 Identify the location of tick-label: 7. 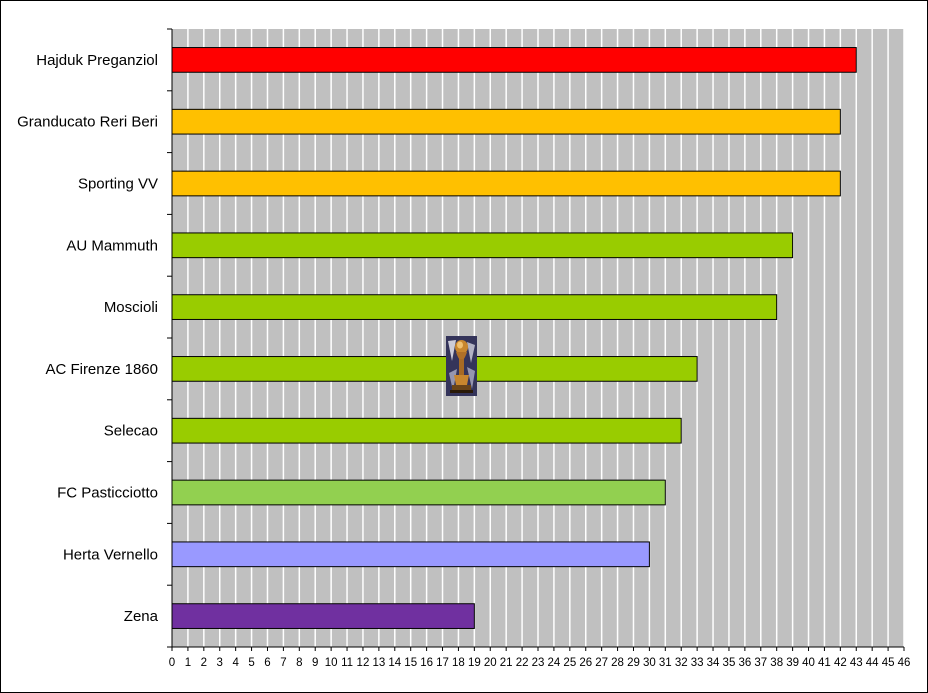
(283, 663).